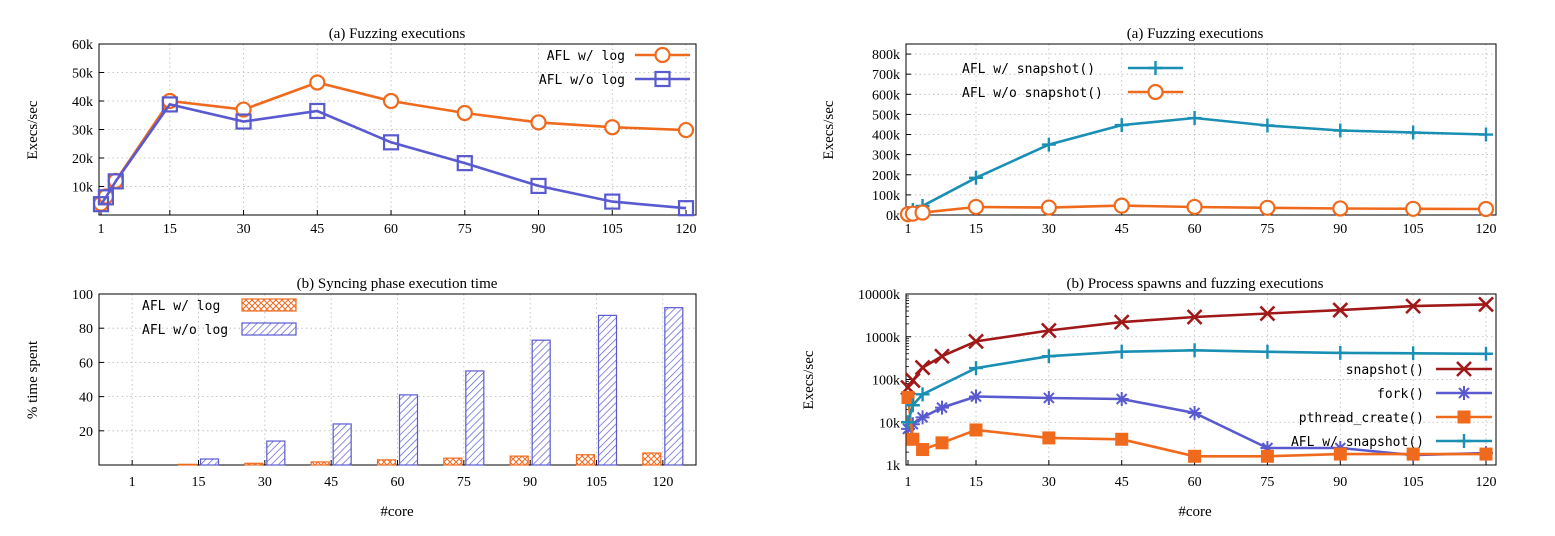  What do you see at coordinates (886, 55) in the screenshot?
I see `y-tick-label: 800k` at bounding box center [886, 55].